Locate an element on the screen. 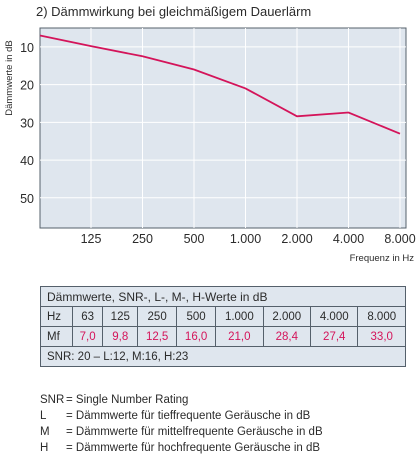 This screenshot has height=460, width=420. x-axis-label: Frequenz in Hz is located at coordinates (382, 258).